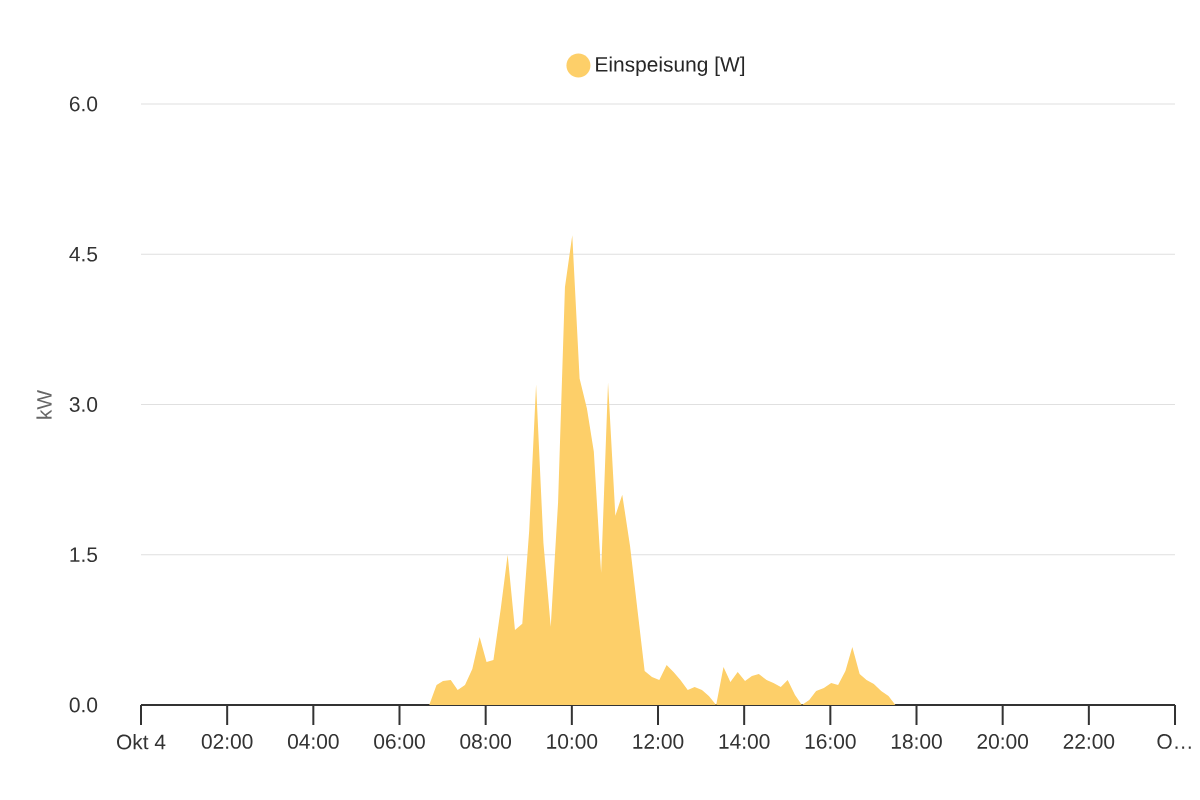 The image size is (1200, 800). What do you see at coordinates (572, 741) in the screenshot?
I see `x-tick-label: 10:00` at bounding box center [572, 741].